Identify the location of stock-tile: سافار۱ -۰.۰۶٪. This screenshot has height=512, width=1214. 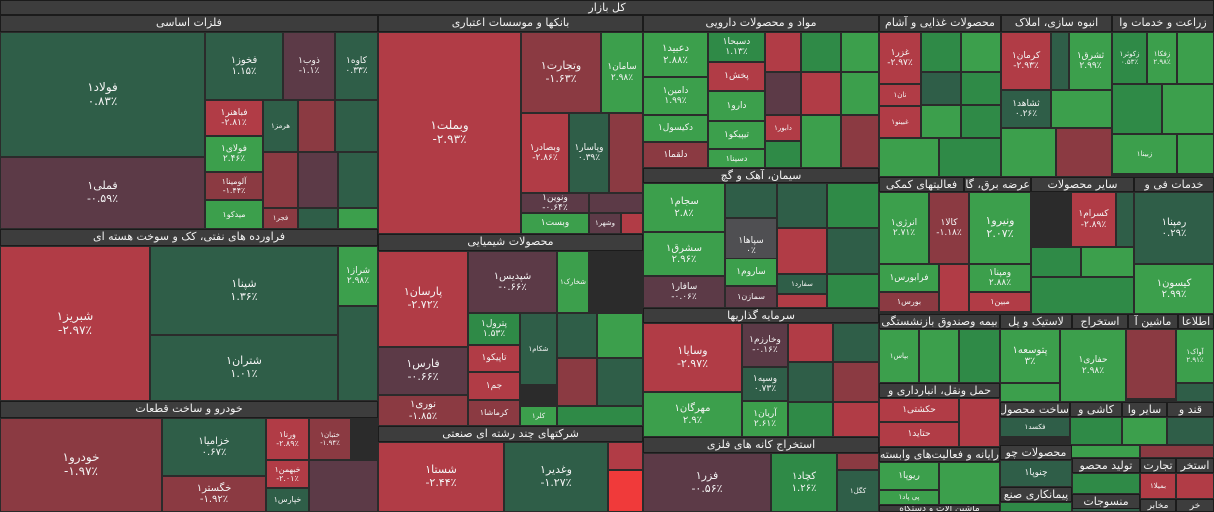
(684, 292).